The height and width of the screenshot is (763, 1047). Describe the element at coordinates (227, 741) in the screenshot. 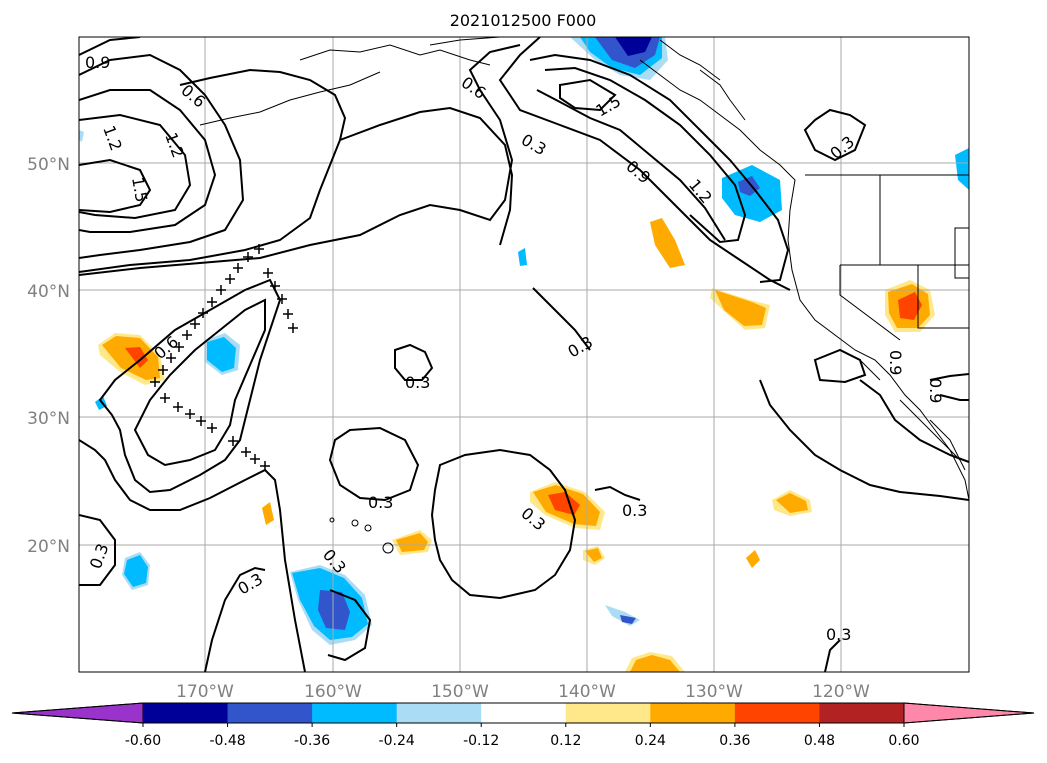

I see `colorbar-tick-label: -0.48` at that location.